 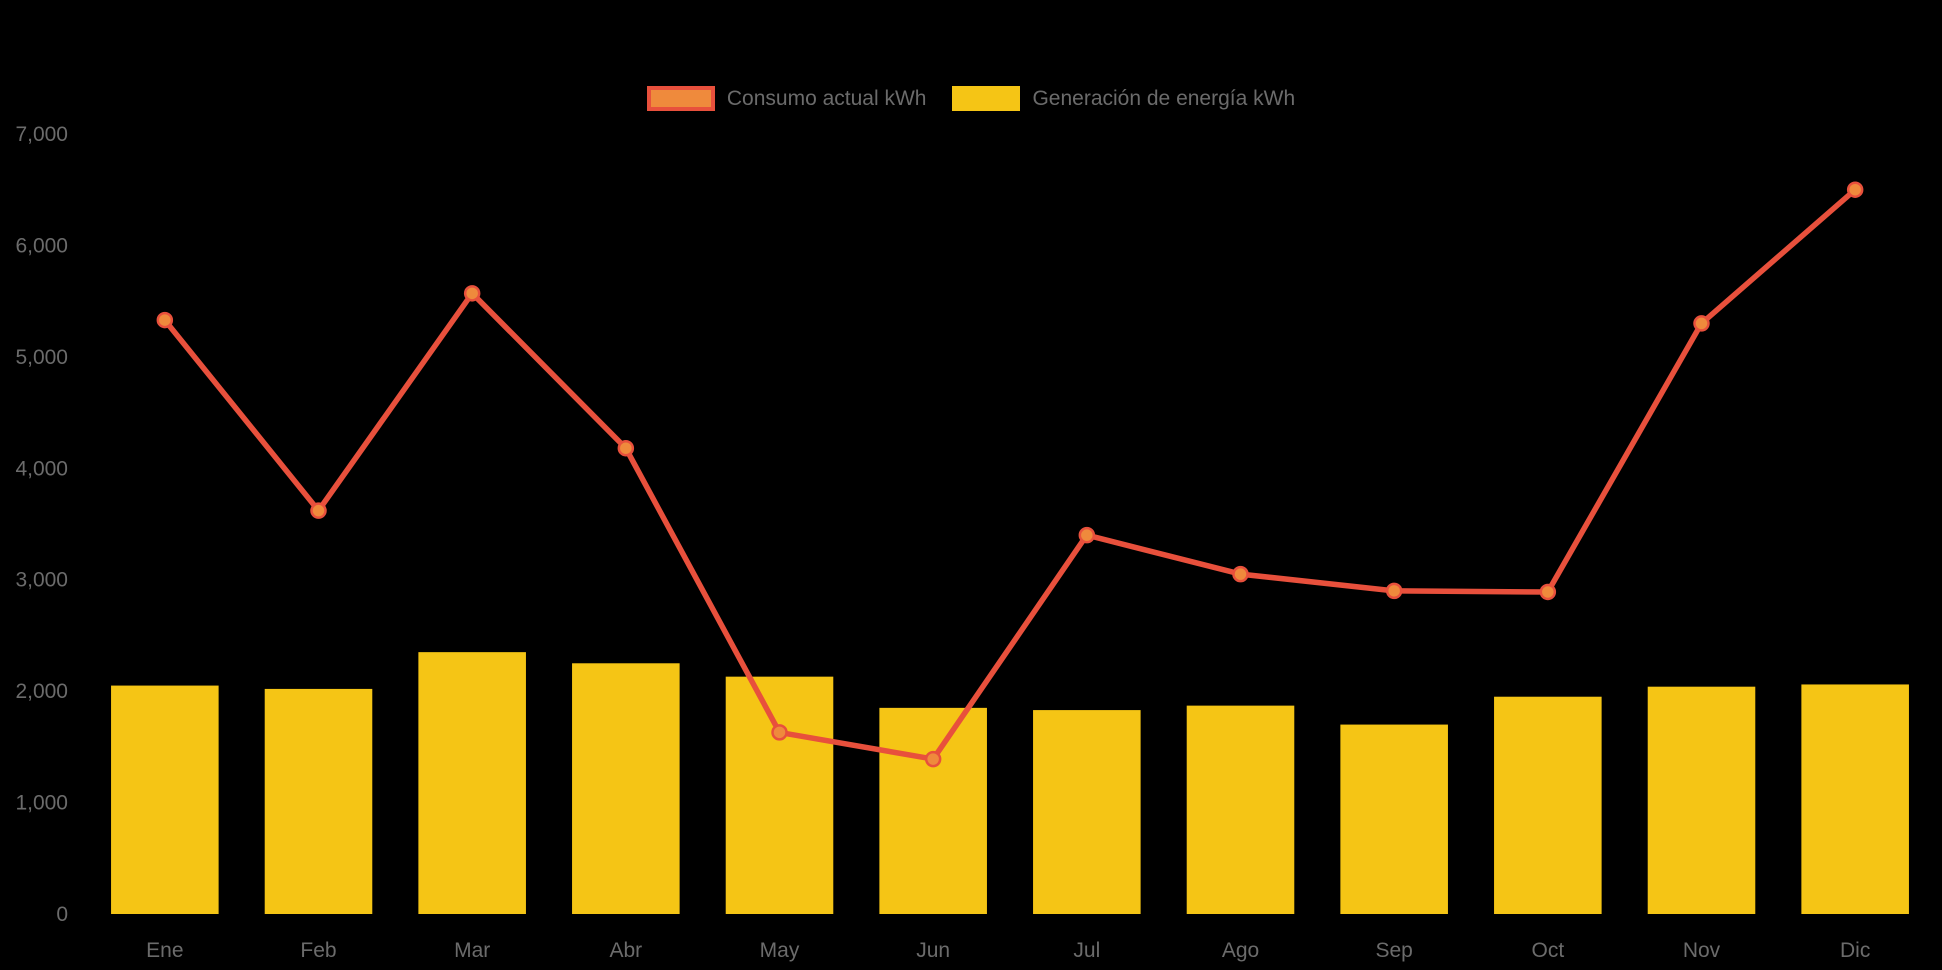 What do you see at coordinates (779, 795) in the screenshot?
I see `bar-may` at bounding box center [779, 795].